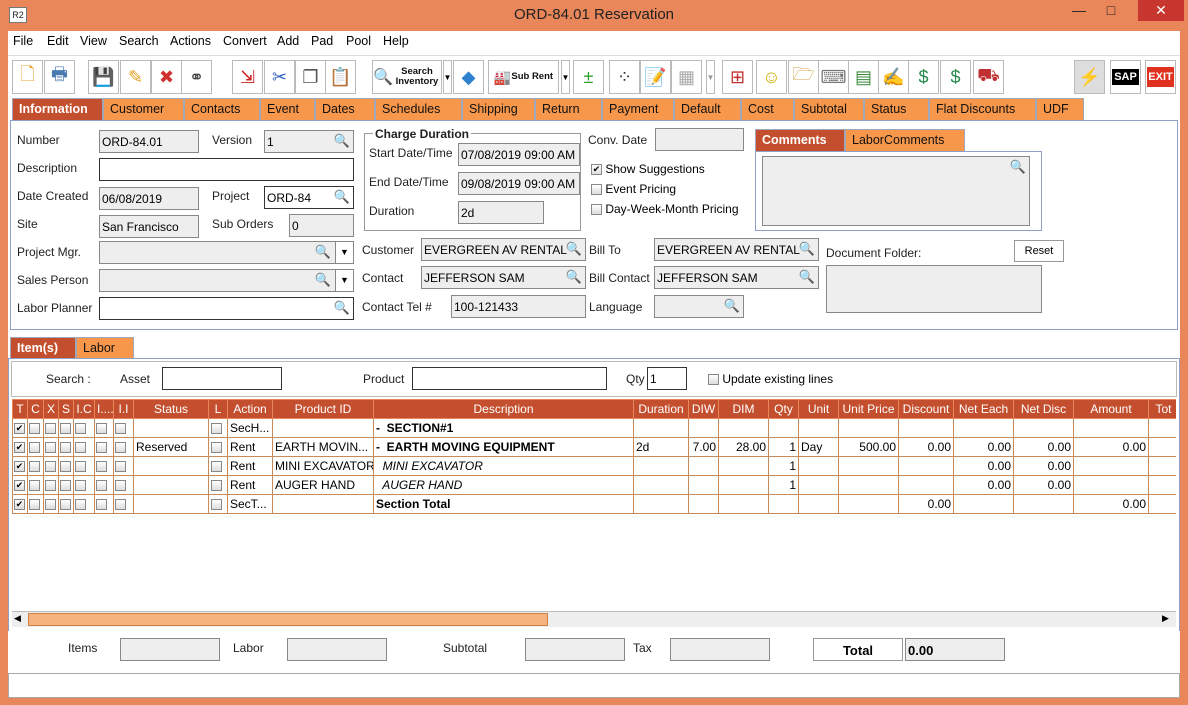  I want to click on minimize-button: —, so click(1079, 10).